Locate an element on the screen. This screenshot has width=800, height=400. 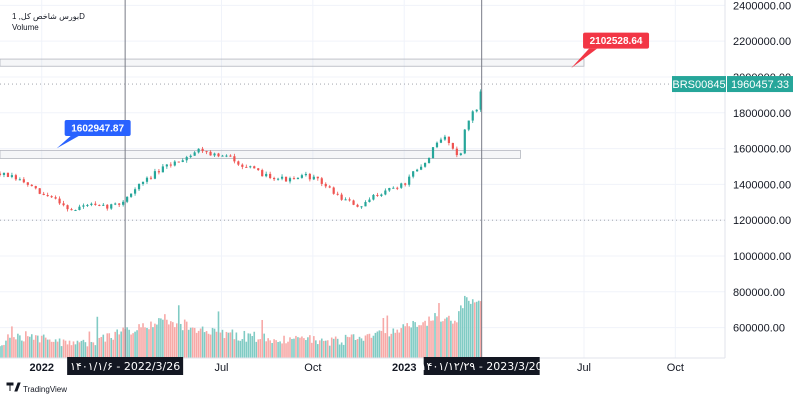
callout-value: 1602947.87 is located at coordinates (97, 129).